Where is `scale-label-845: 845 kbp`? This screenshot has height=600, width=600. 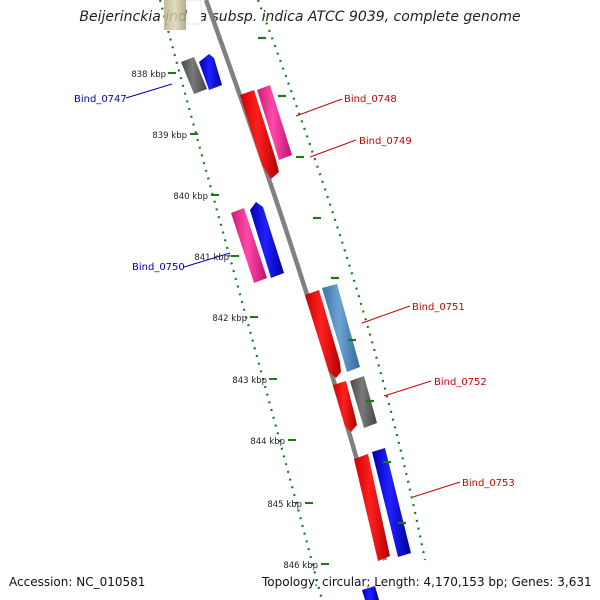 scale-label-845: 845 kbp is located at coordinates (284, 505).